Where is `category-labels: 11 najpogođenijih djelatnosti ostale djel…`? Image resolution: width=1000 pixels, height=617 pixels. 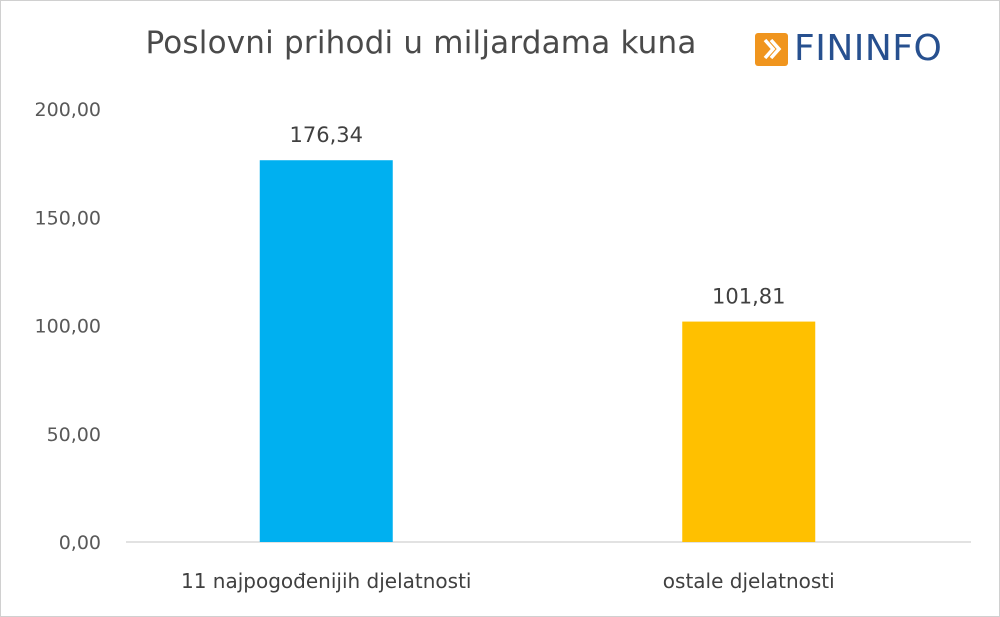
category-labels: 11 najpogođenijih djelatnosti ostale djel… is located at coordinates (508, 581).